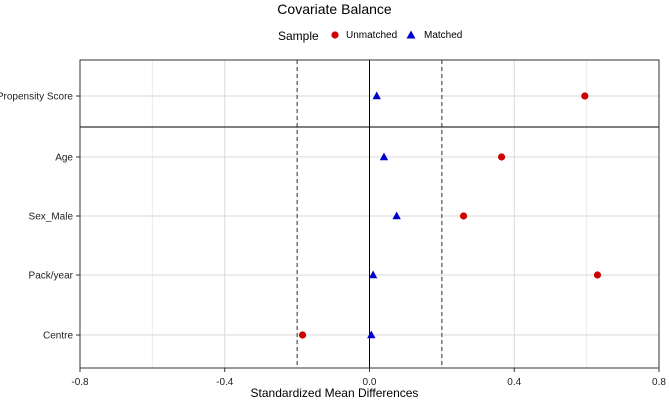 The image size is (669, 400). I want to click on y-tick-label: Age, so click(64, 158).